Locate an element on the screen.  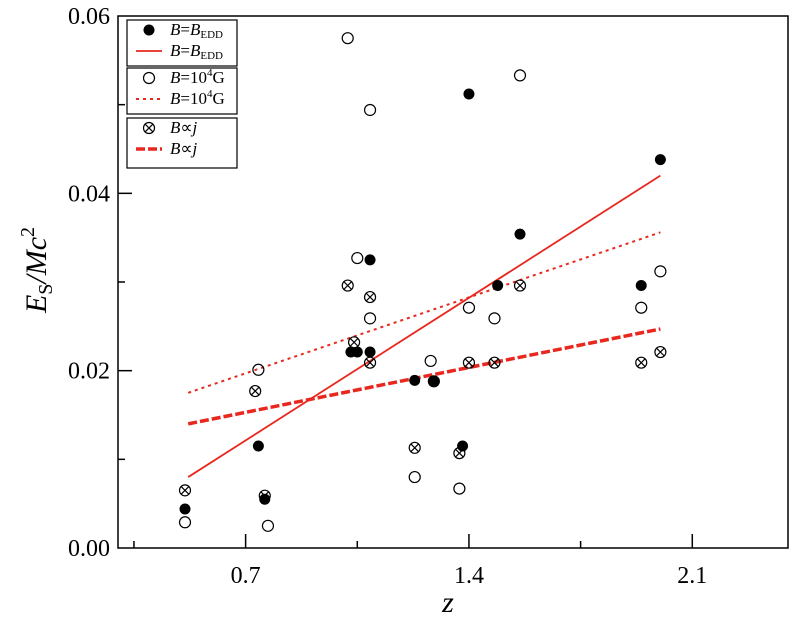
legend-j: j is located at coordinates (194, 127).